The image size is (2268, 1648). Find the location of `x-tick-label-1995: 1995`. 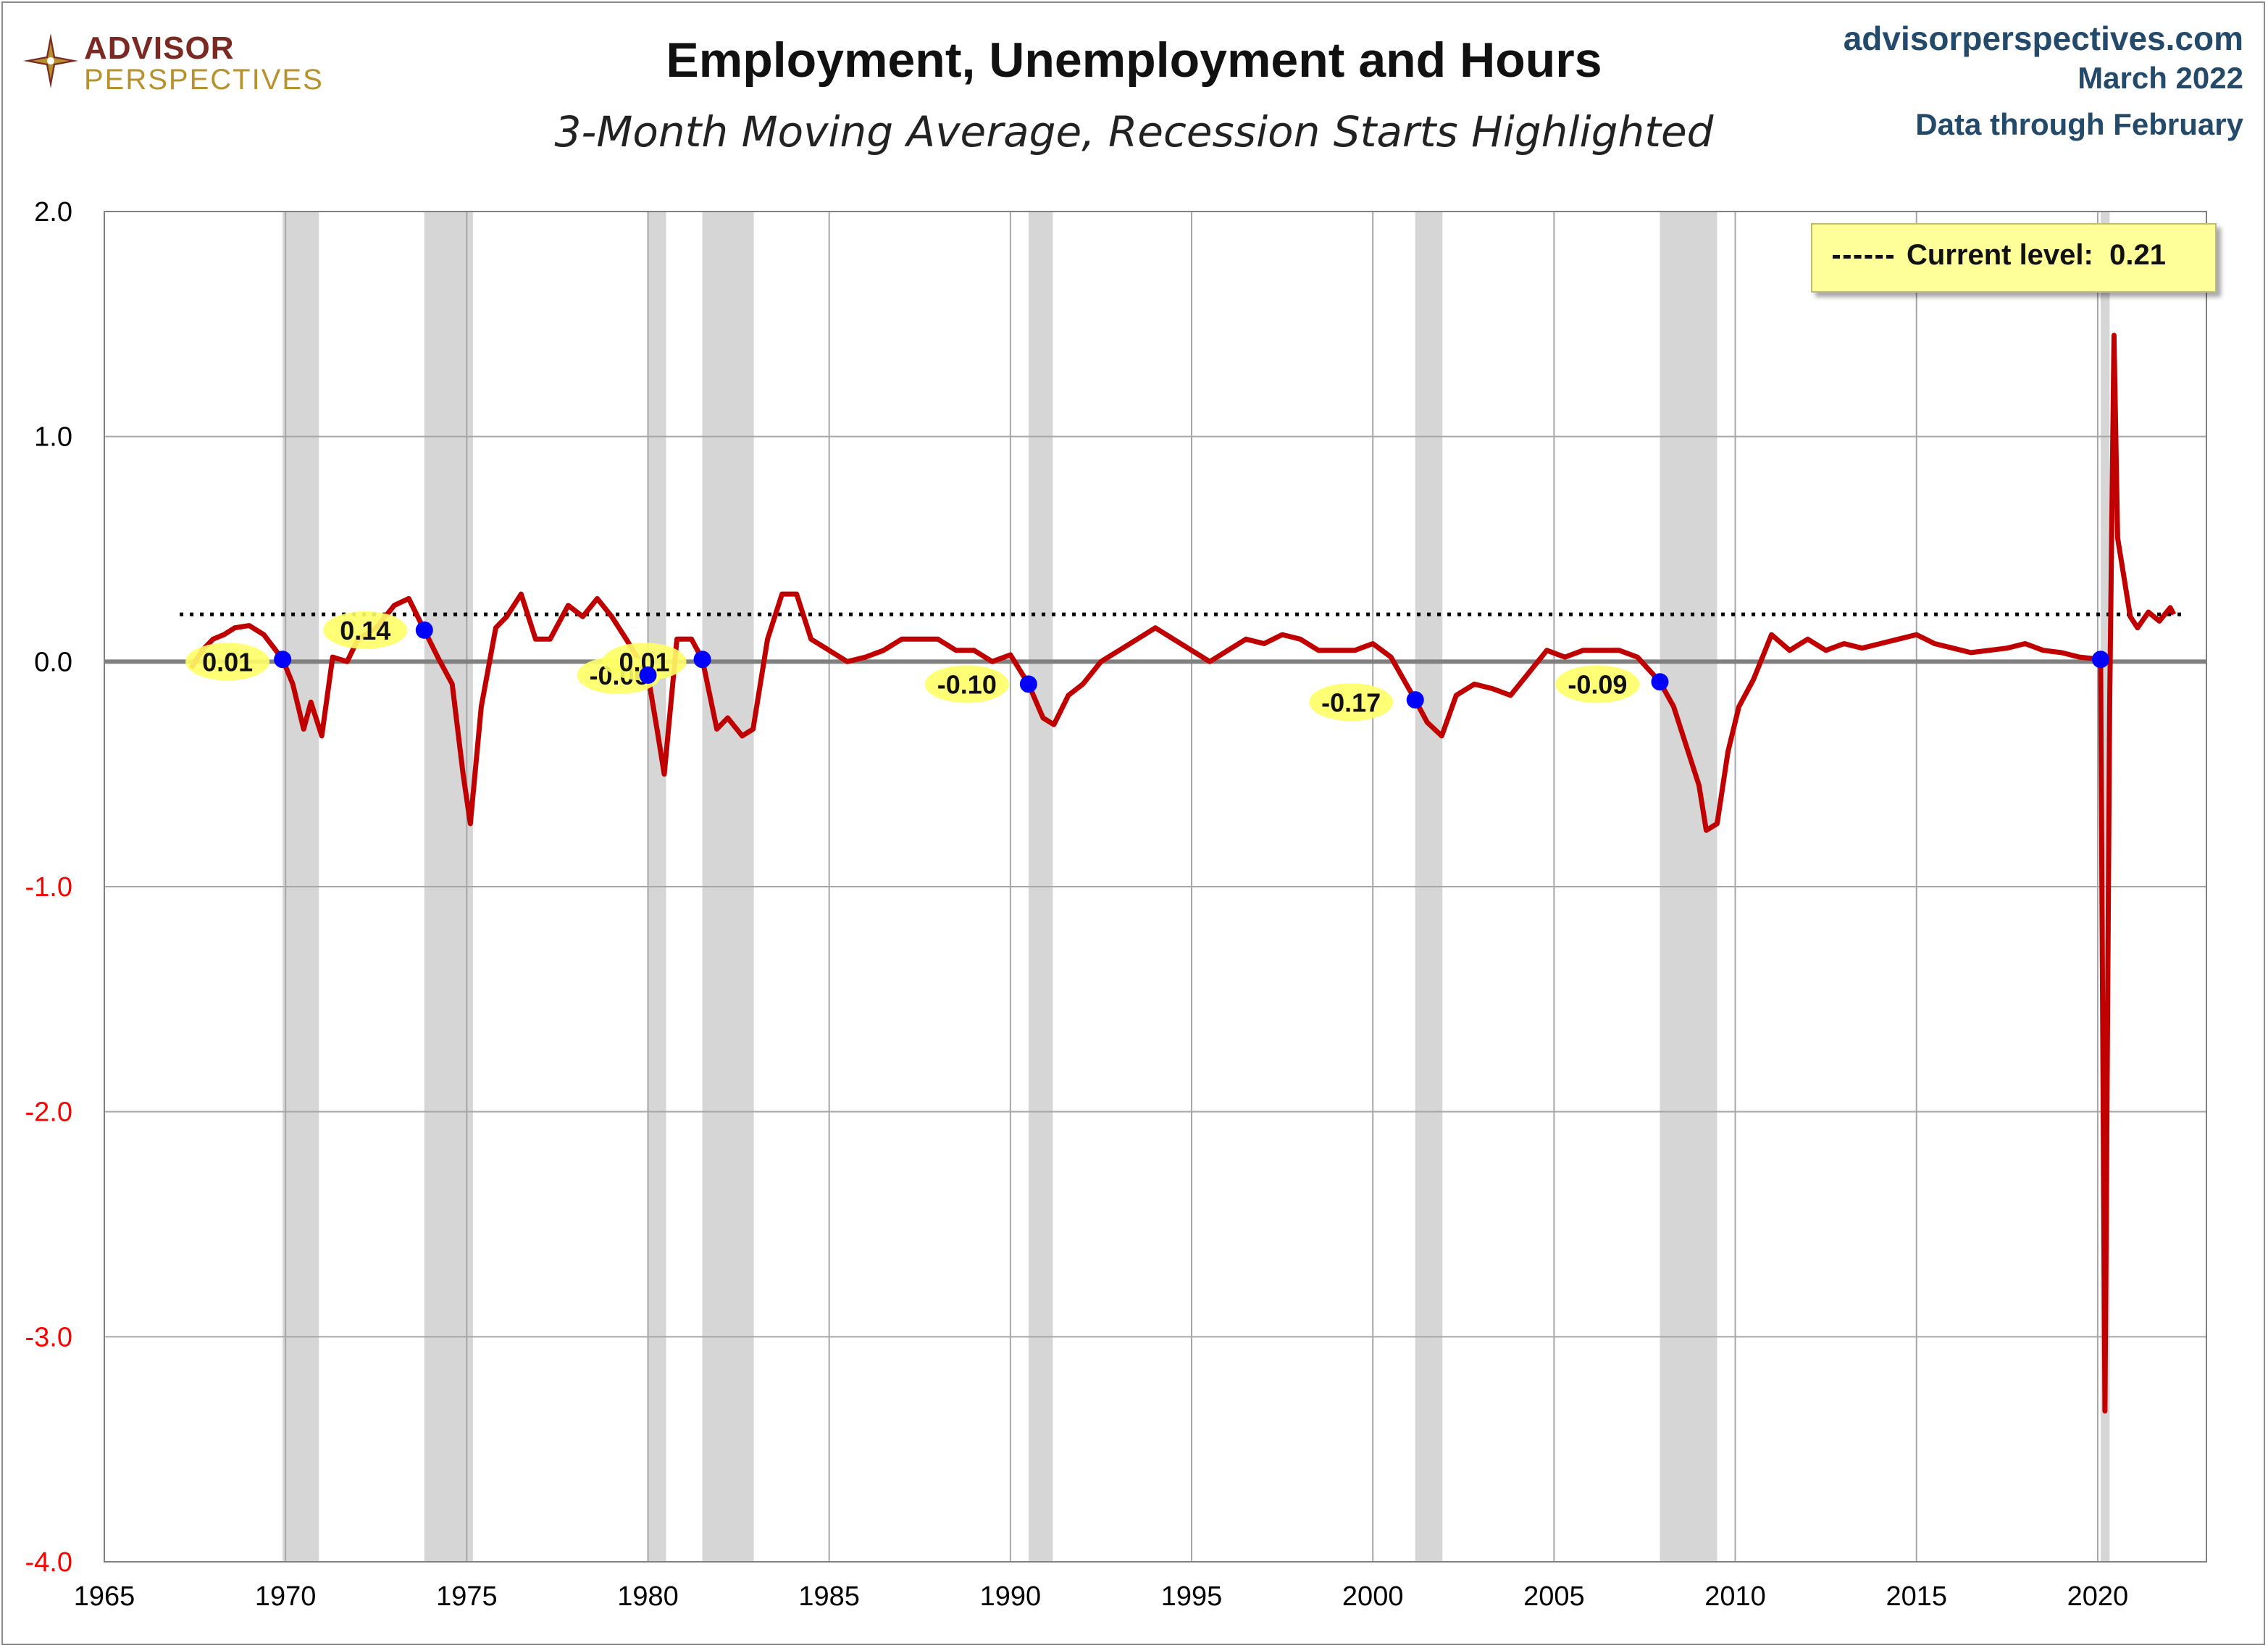

x-tick-label-1995: 1995 is located at coordinates (1192, 1596).